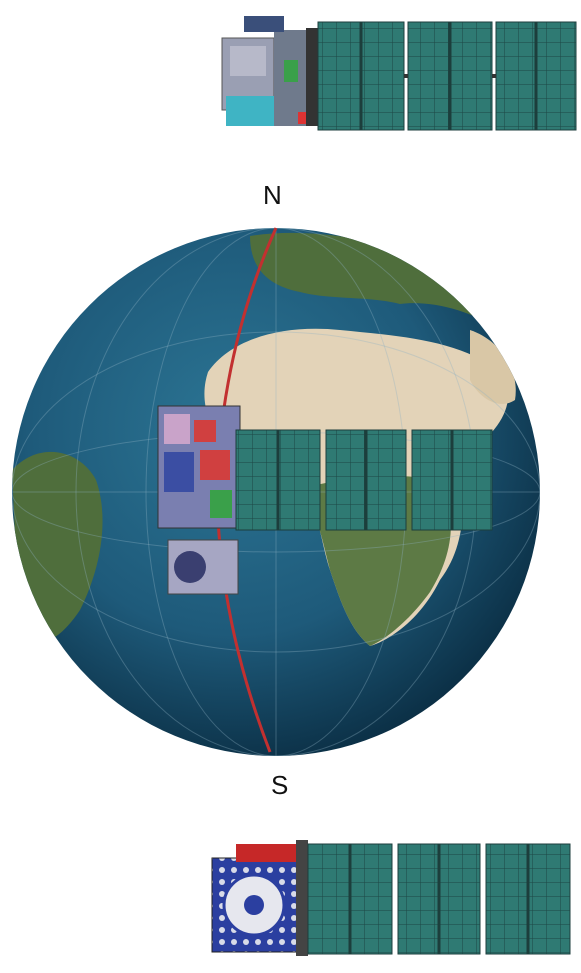 This screenshot has height=973, width=581. What do you see at coordinates (280, 785) in the screenshot?
I see `south-label: S` at bounding box center [280, 785].